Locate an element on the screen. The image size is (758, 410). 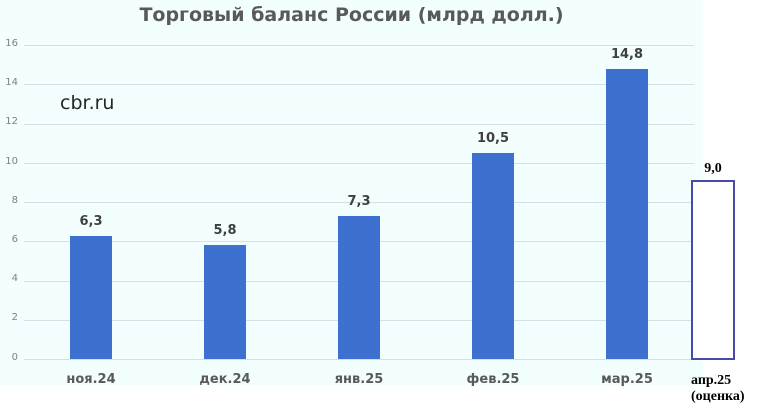
y-tick: 14 is located at coordinates (11, 82).